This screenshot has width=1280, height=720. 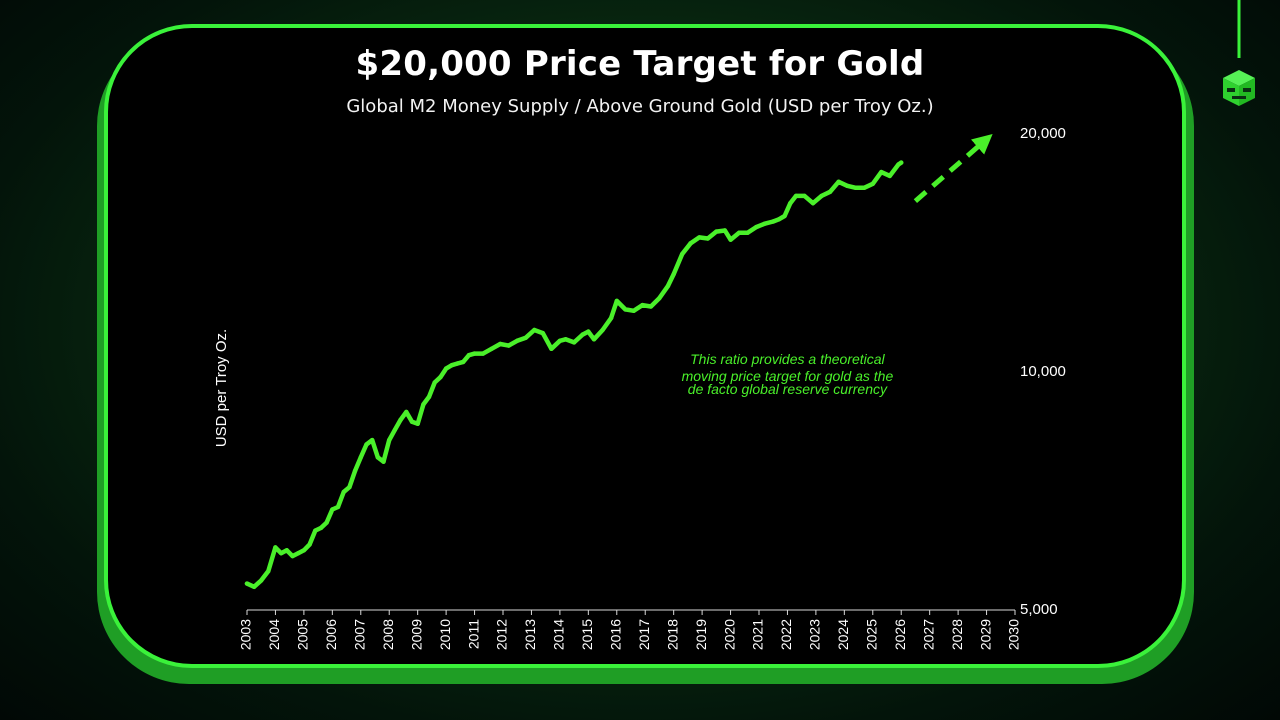 What do you see at coordinates (221, 388) in the screenshot?
I see `y-axis-label: USD per Troy Oz.` at bounding box center [221, 388].